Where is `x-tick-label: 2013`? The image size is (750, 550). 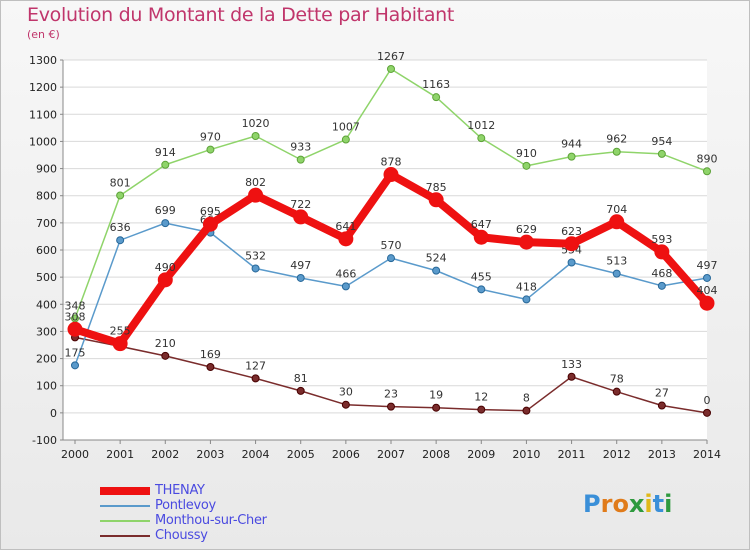 x-tick-label: 2013 is located at coordinates (662, 454).